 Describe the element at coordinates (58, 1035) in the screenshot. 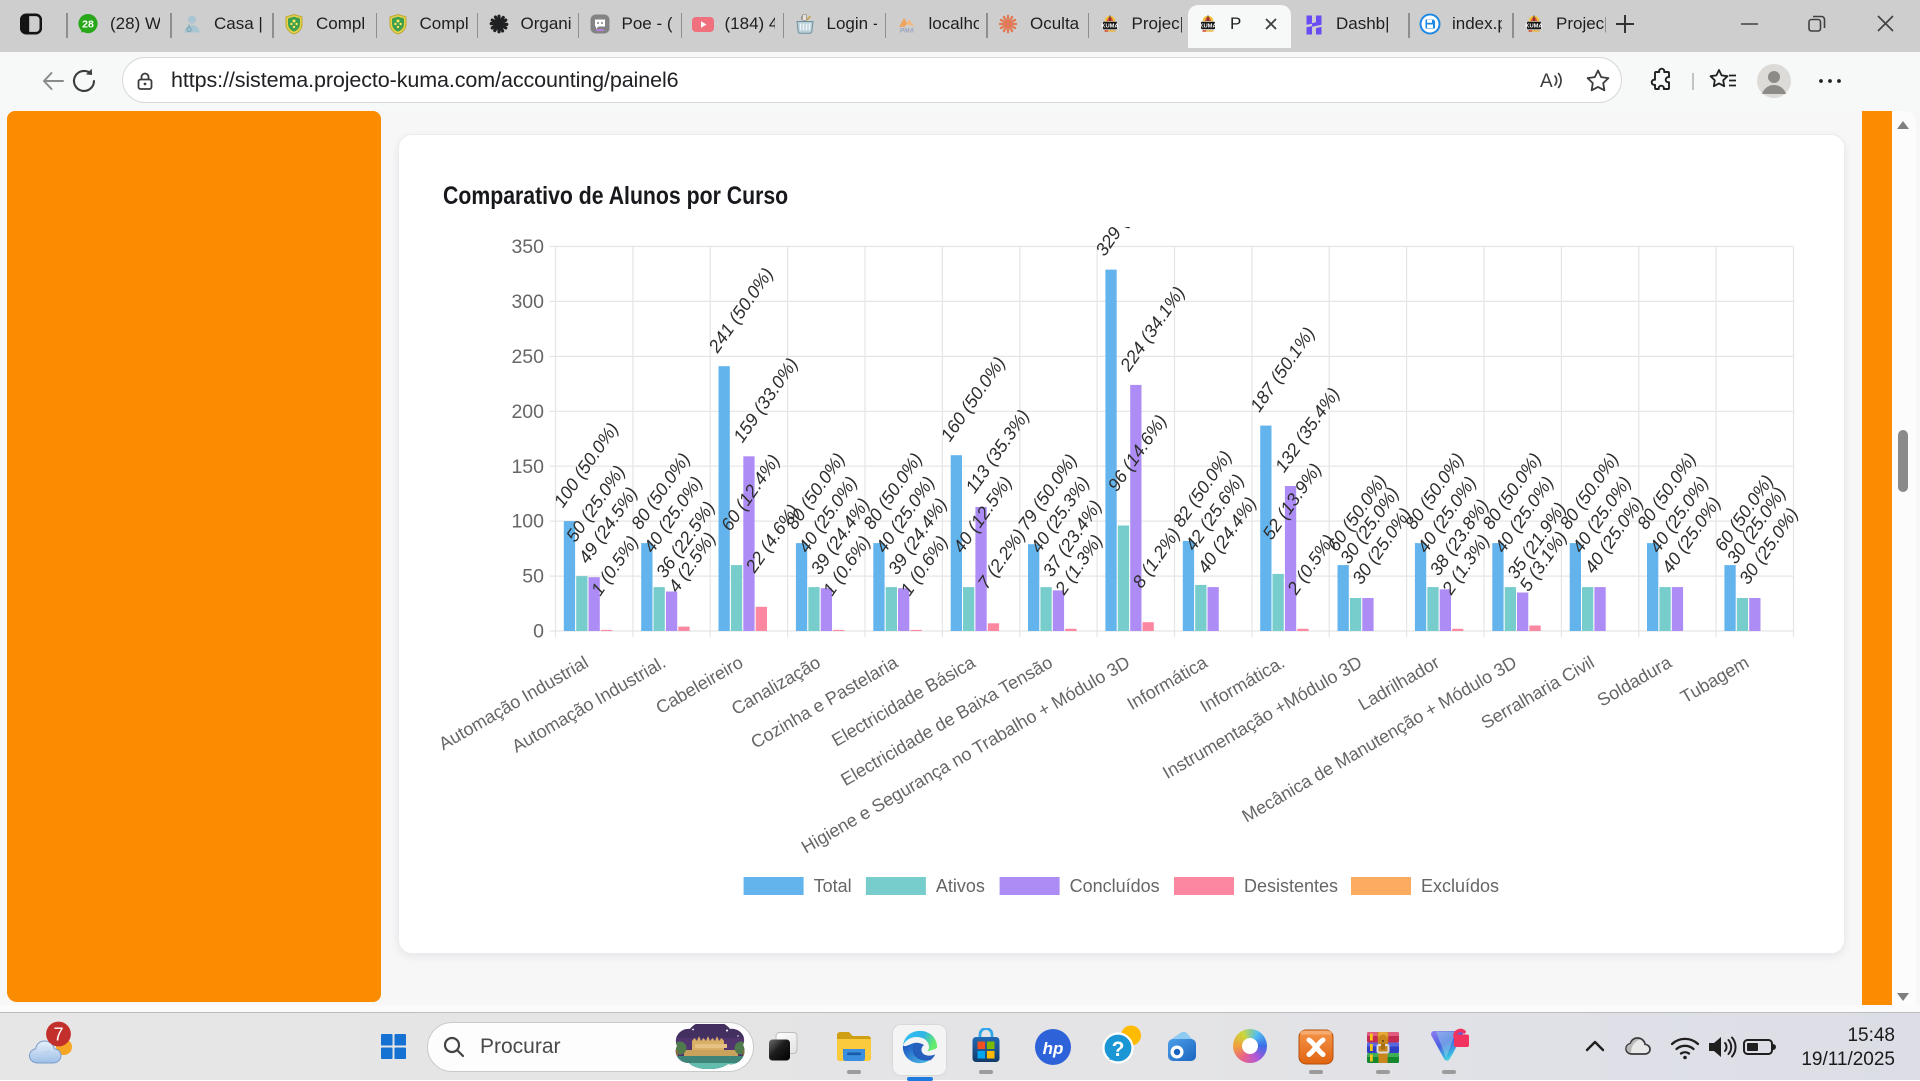

I see `svg-text: 7` at that location.